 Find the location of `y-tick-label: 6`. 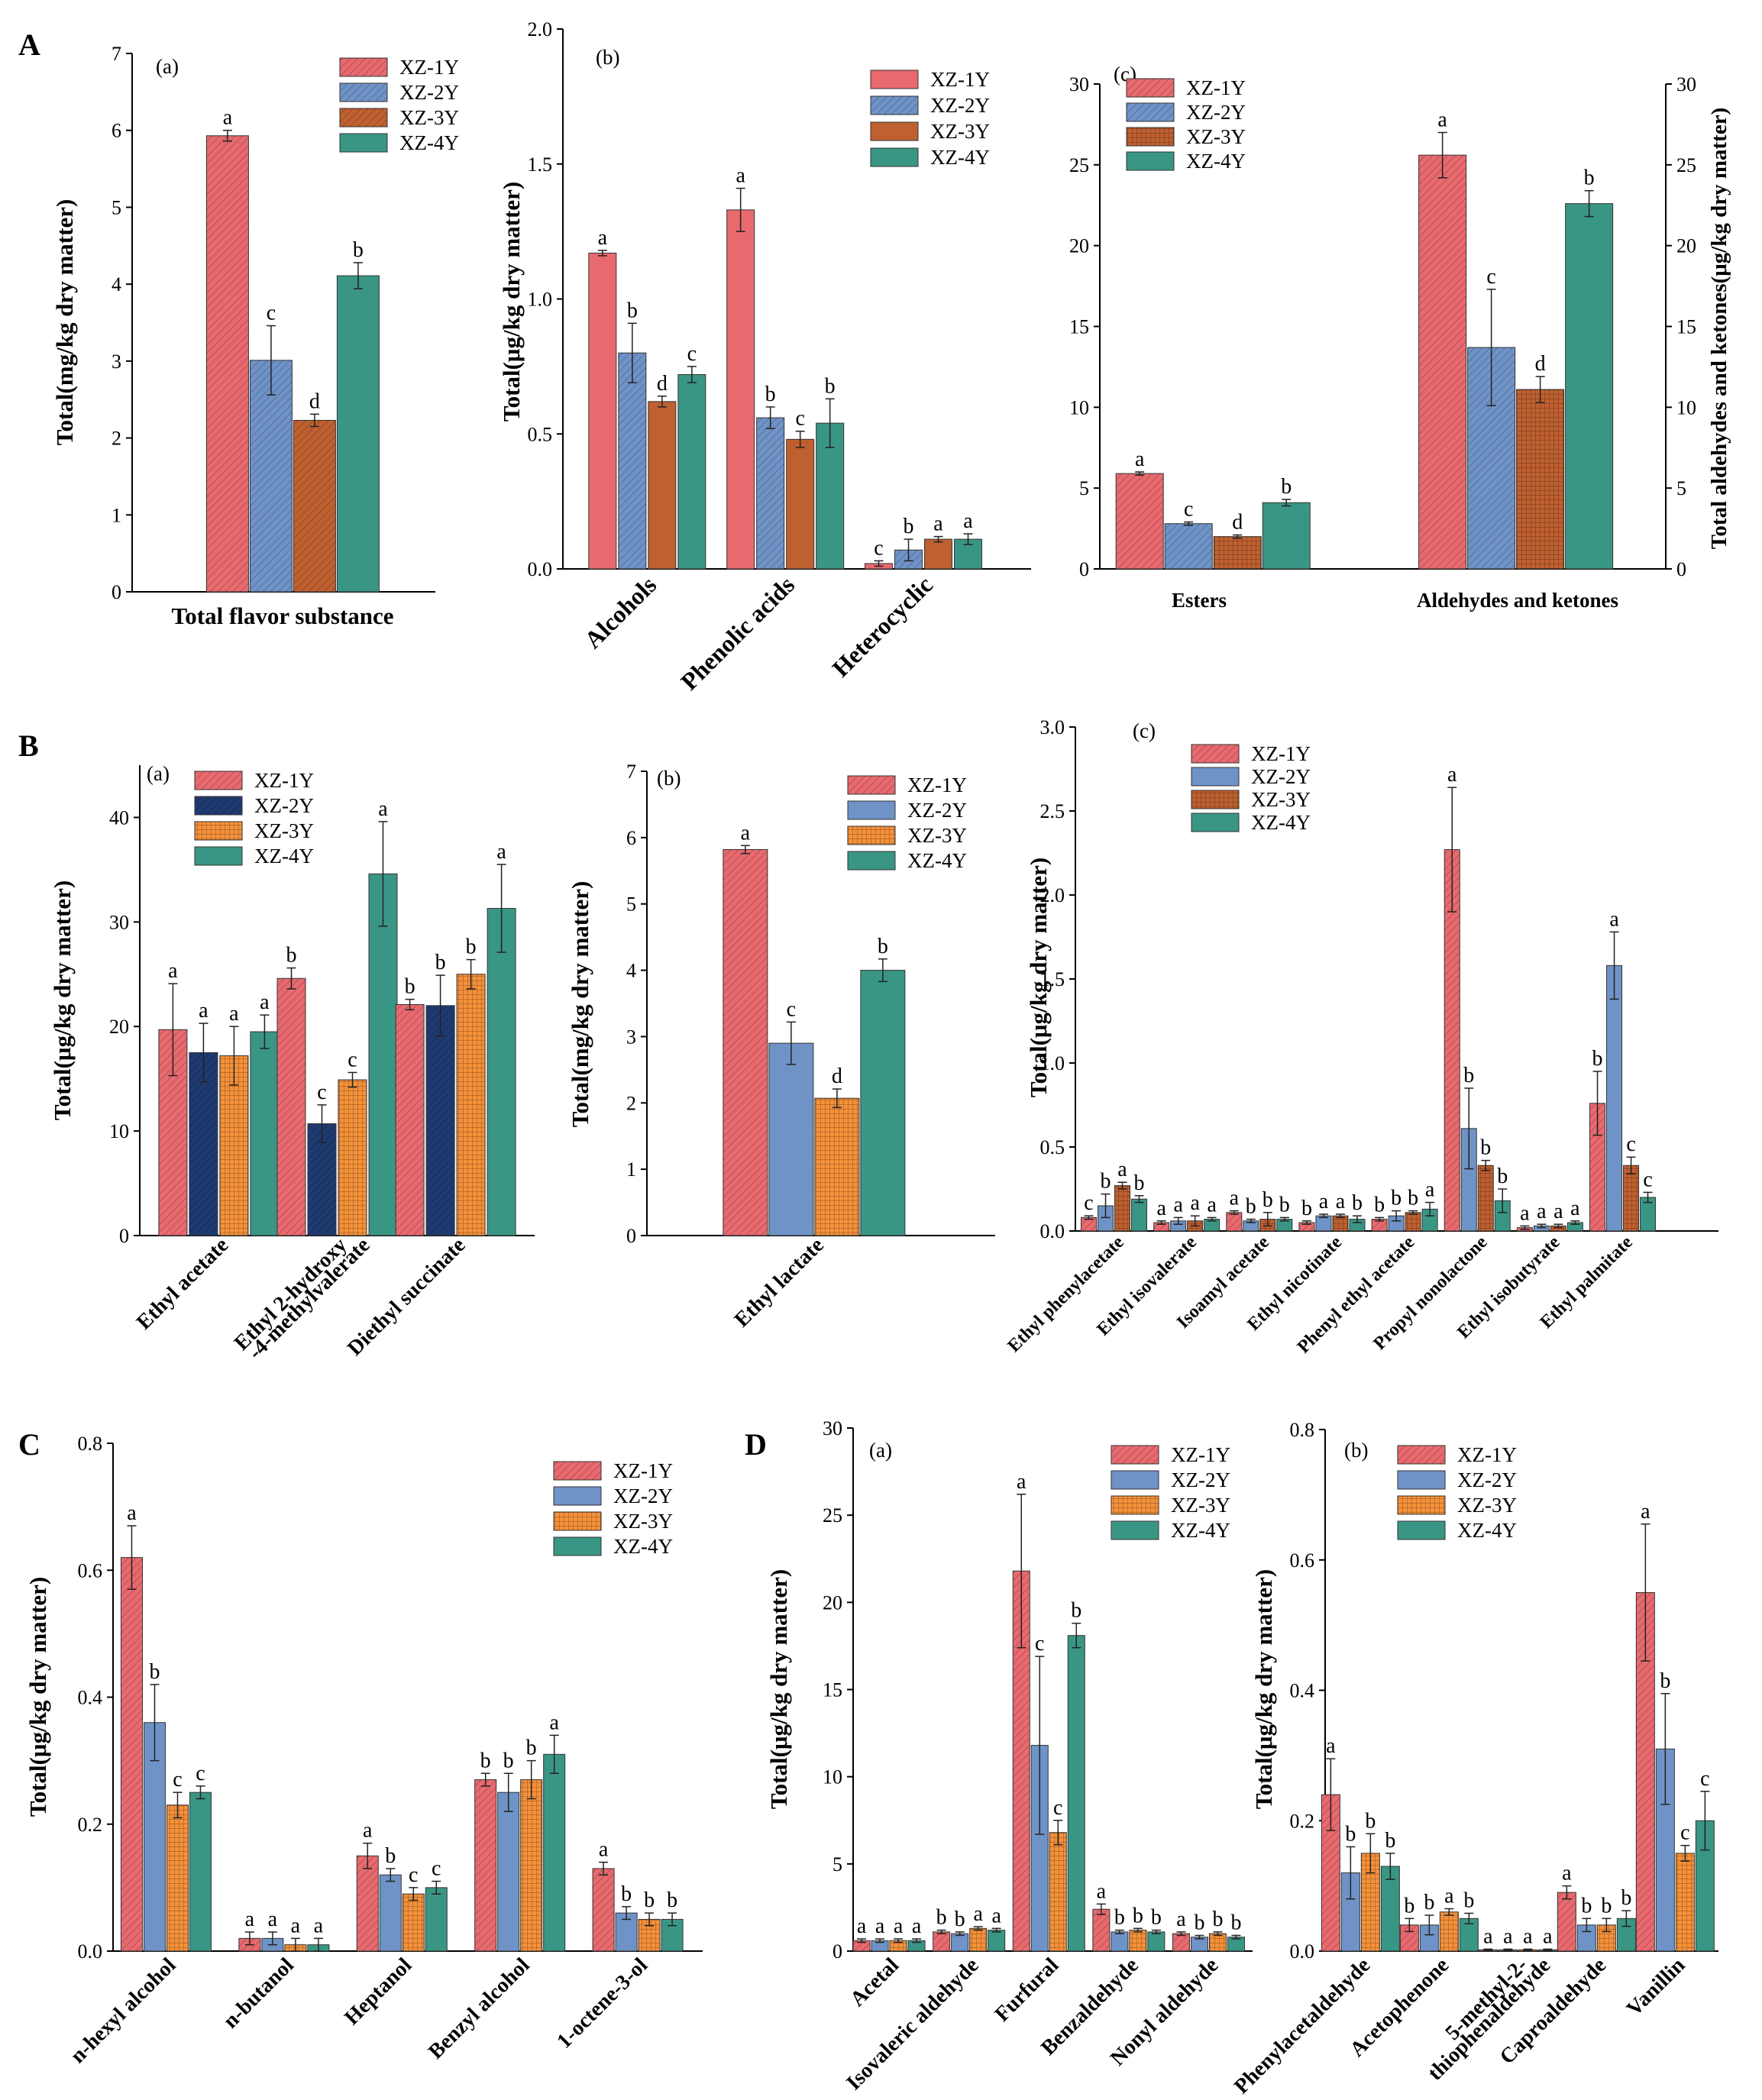

y-tick-label: 6 is located at coordinates (631, 838).